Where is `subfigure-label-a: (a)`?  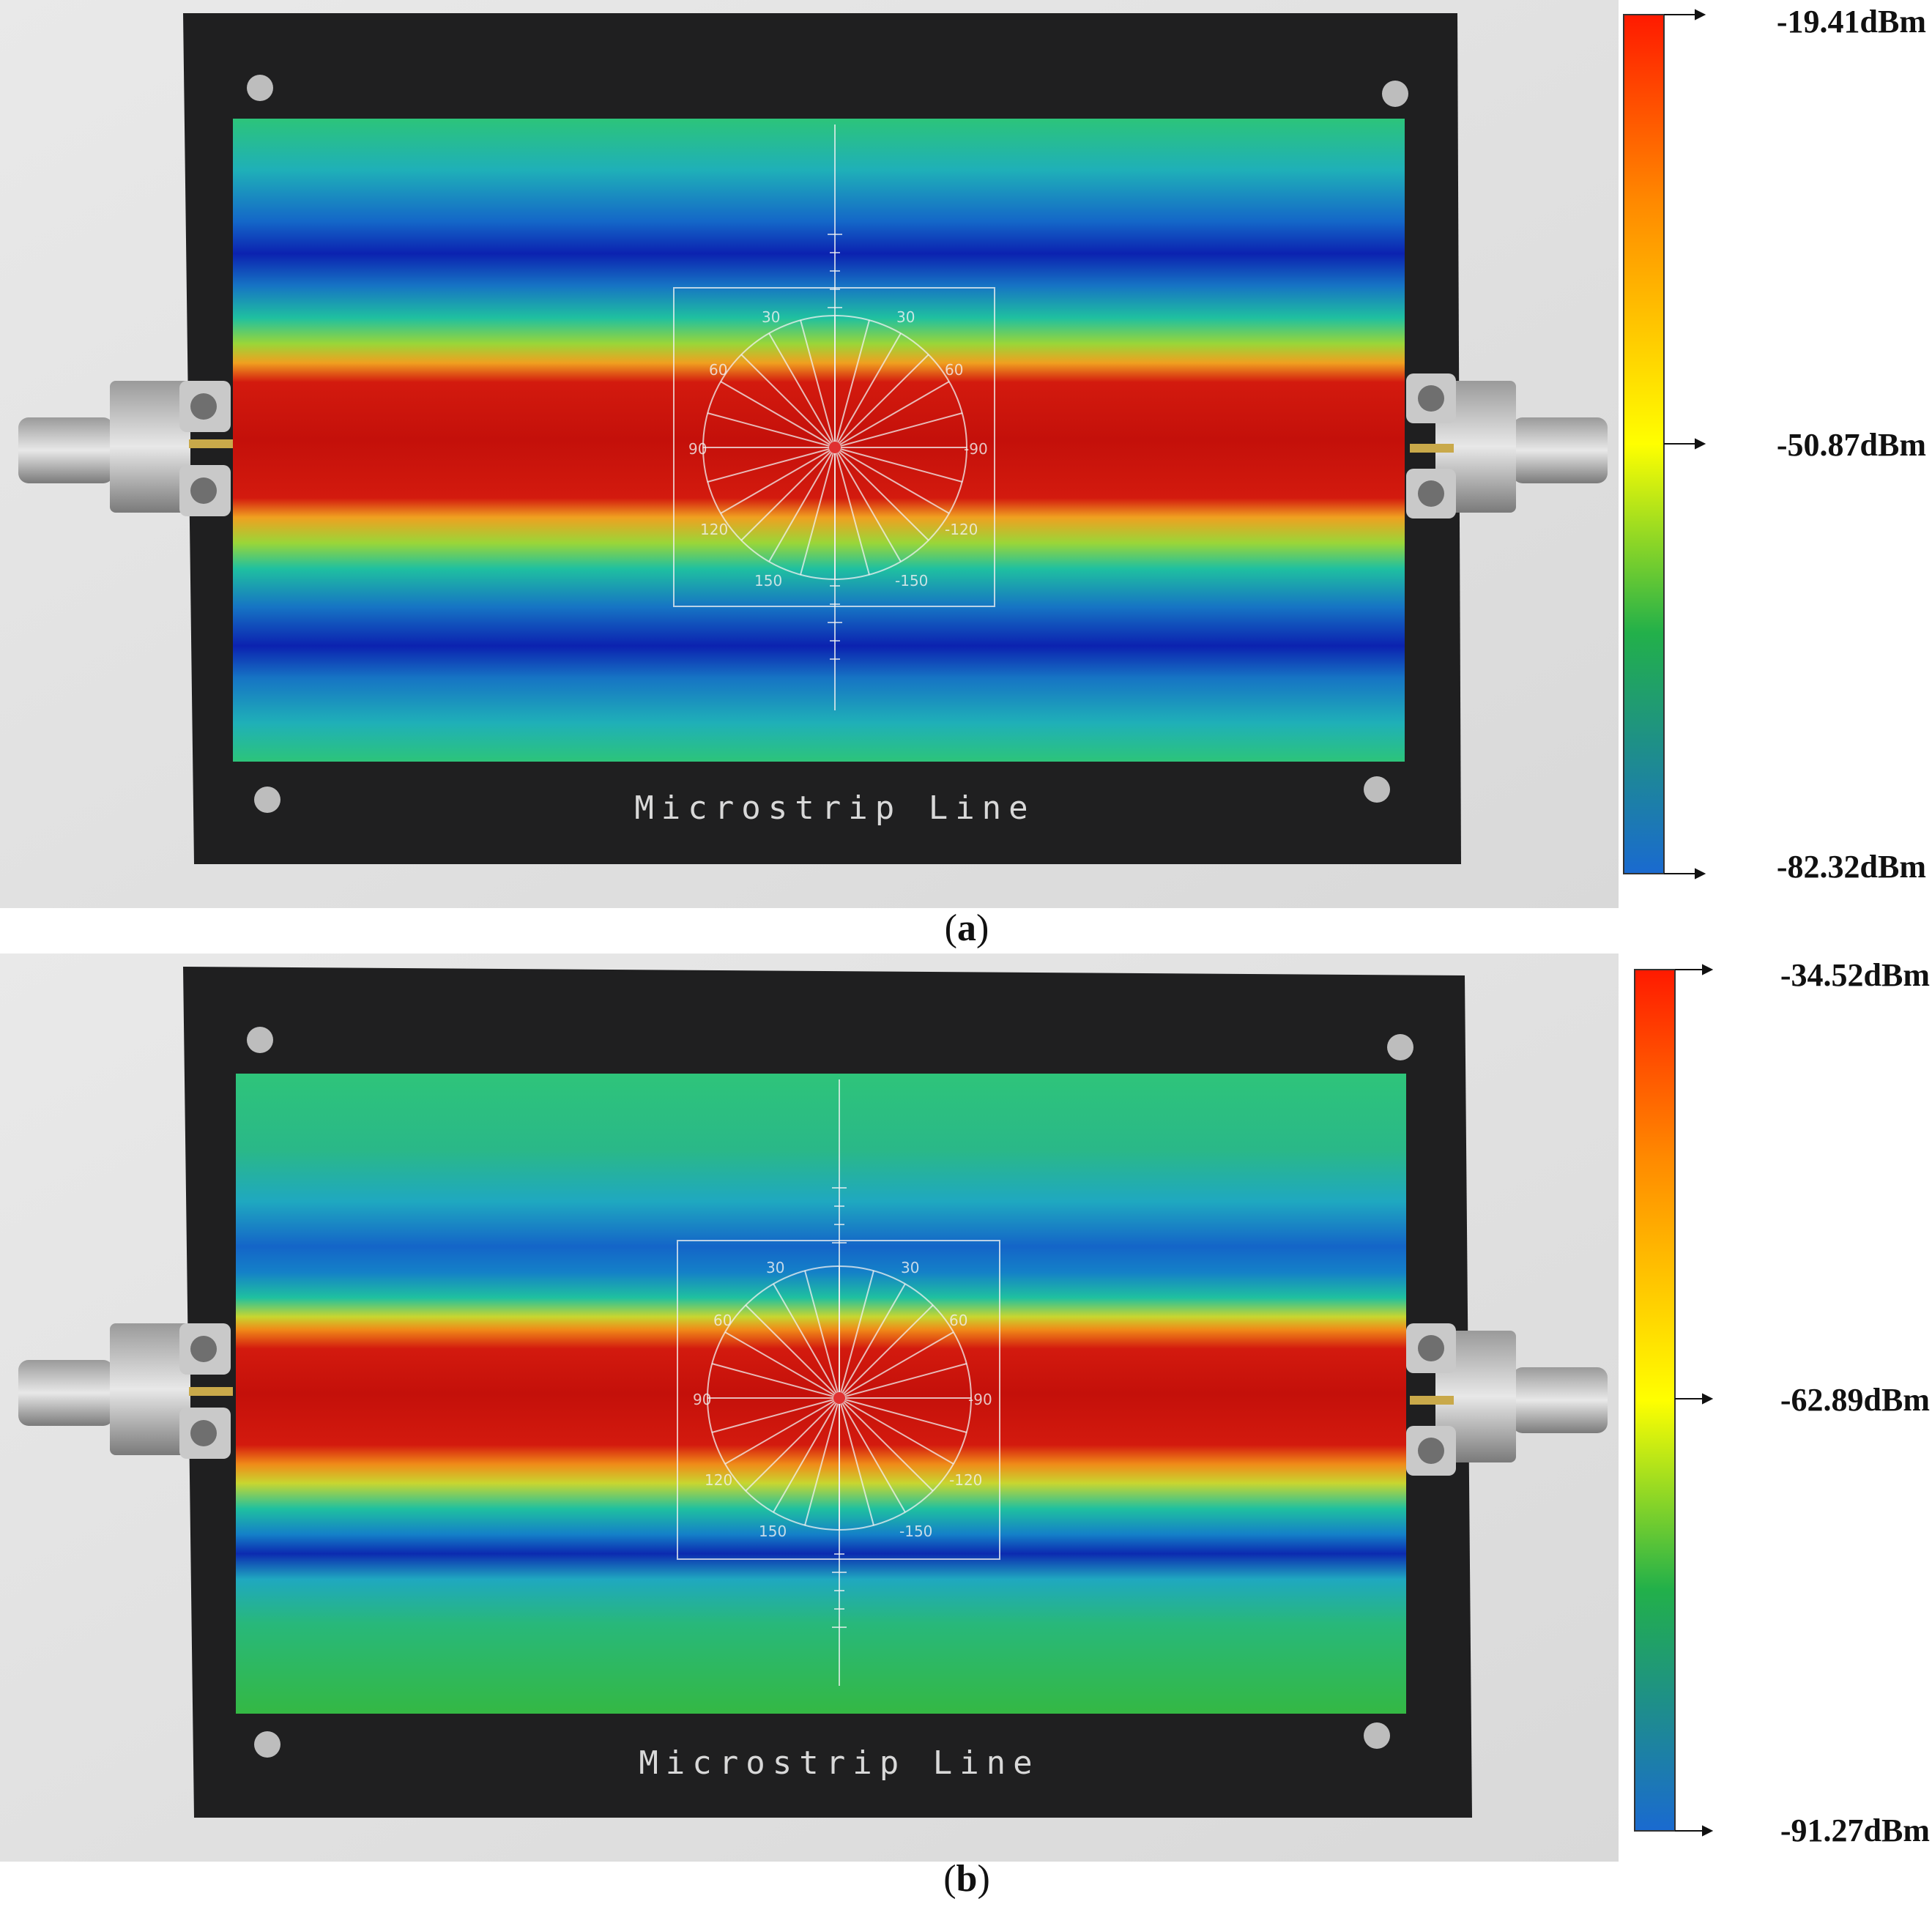
subfigure-label-a: (a) is located at coordinates (966, 928).